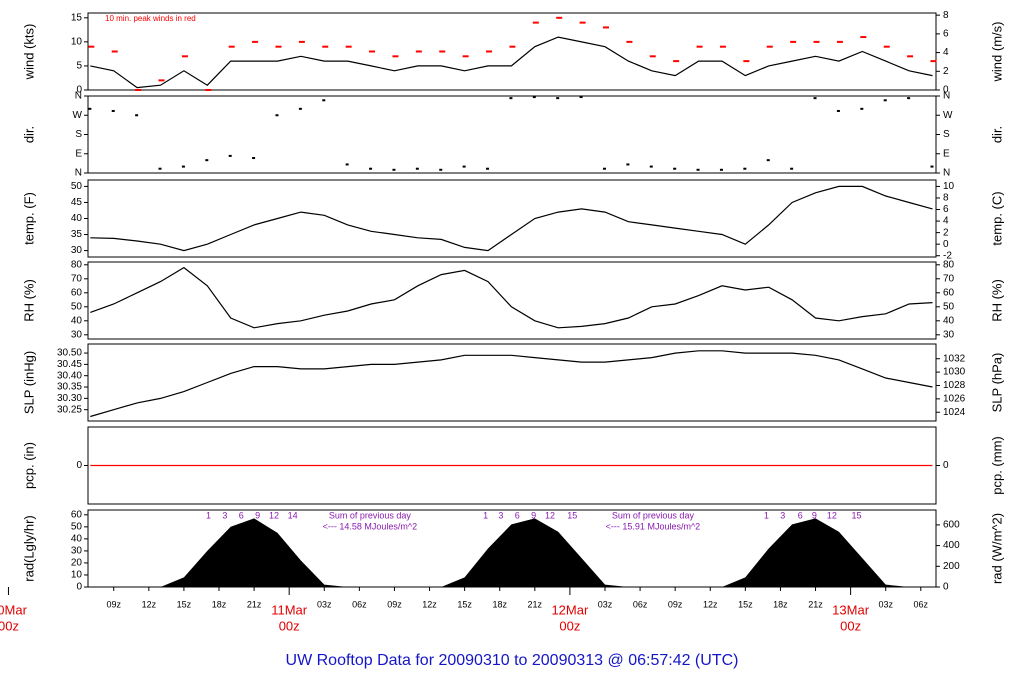 This screenshot has width=1024, height=700. I want to click on sum-value: <--- 14.58 MJoules/m^2, so click(370, 526).